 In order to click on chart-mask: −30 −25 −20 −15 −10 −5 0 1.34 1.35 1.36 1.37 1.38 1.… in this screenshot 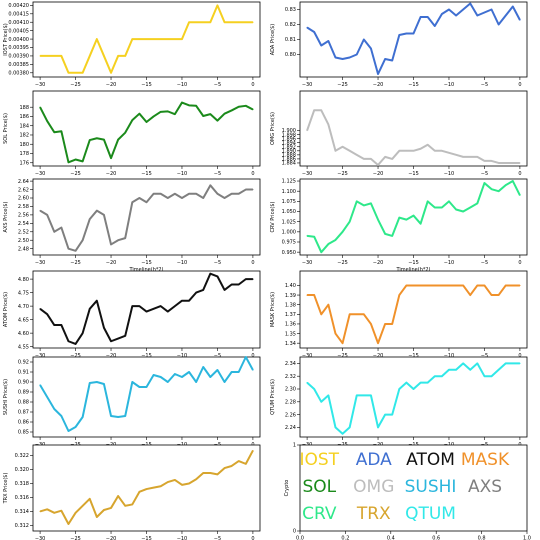, I will do `click(399, 314)`.